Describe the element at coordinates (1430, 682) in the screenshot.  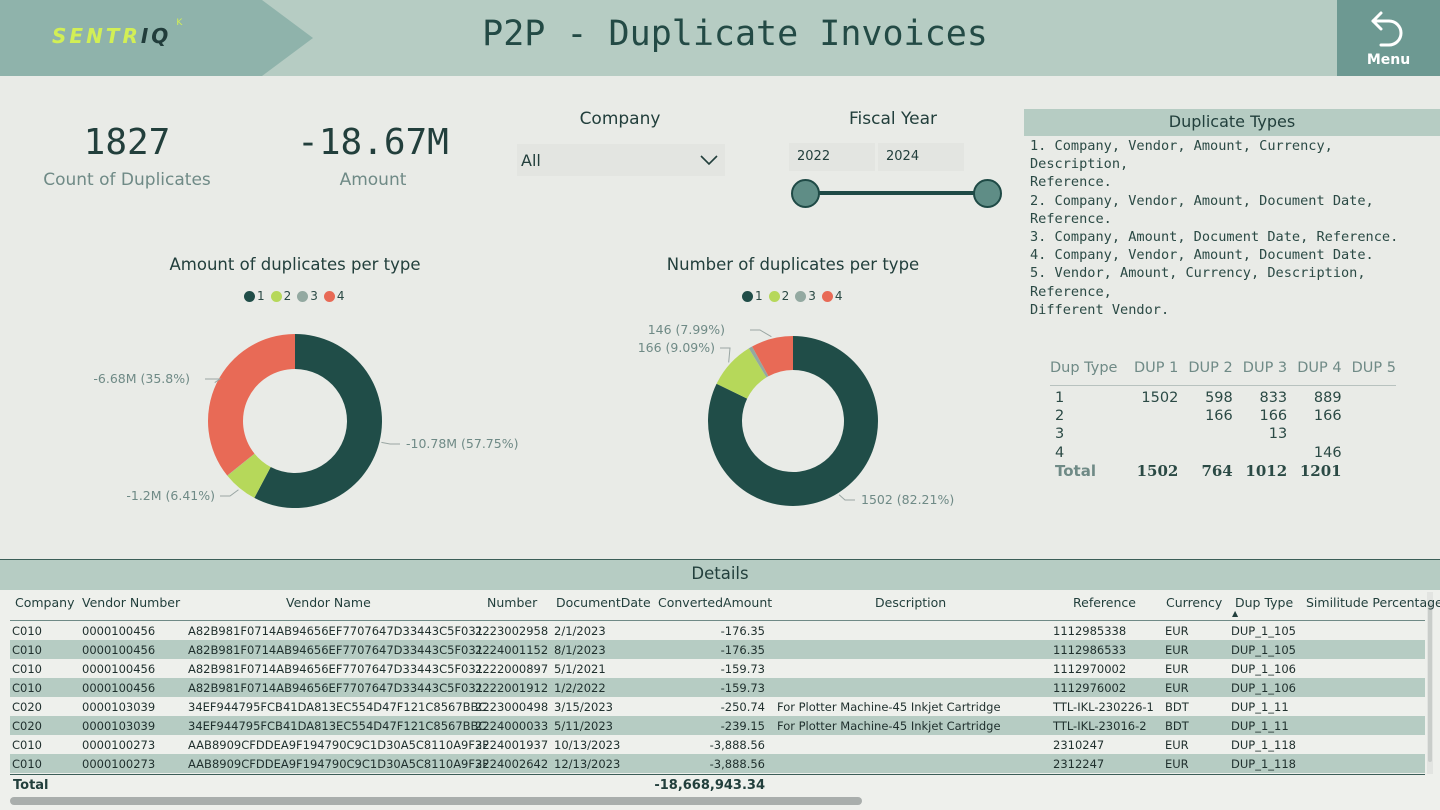
I see `vertical-scrollbar` at that location.